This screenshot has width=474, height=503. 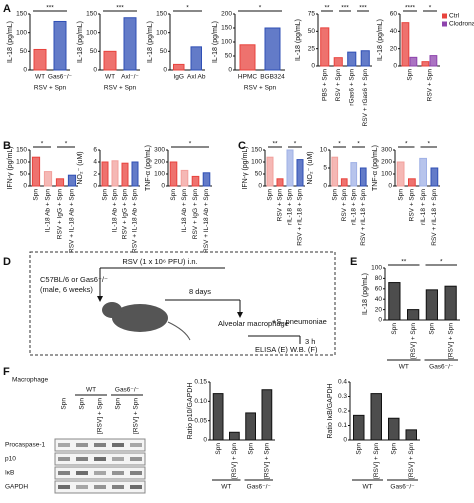 I want to click on x-tick-label: Axl Ab, so click(x=196, y=77).